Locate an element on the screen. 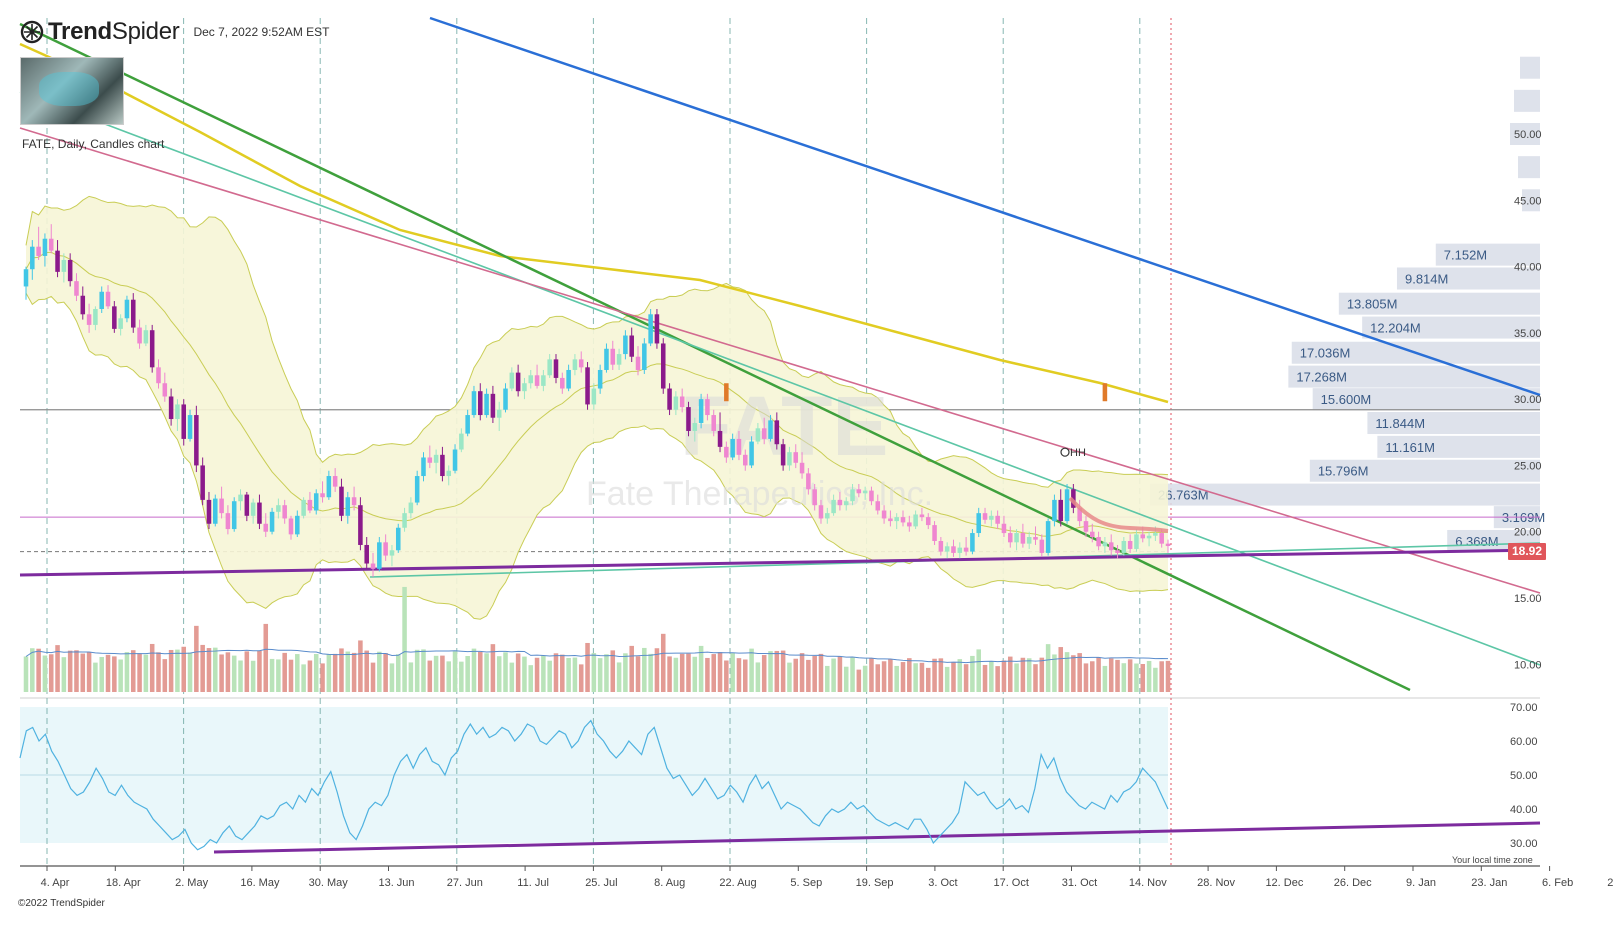  x-tick-label: 27. Jun is located at coordinates (465, 883).